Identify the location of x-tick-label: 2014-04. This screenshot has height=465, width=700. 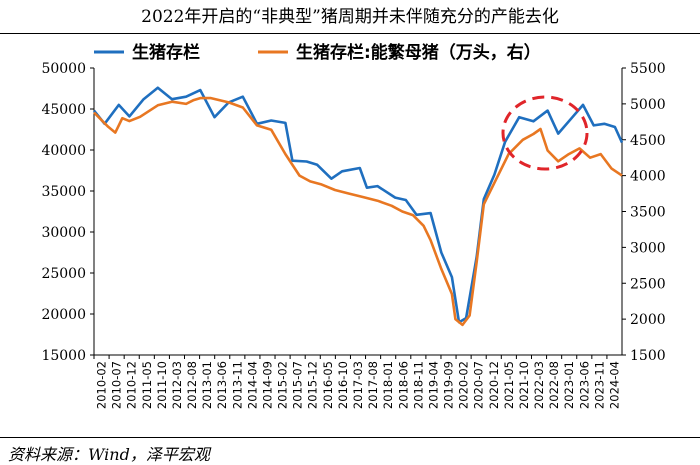
(252, 385).